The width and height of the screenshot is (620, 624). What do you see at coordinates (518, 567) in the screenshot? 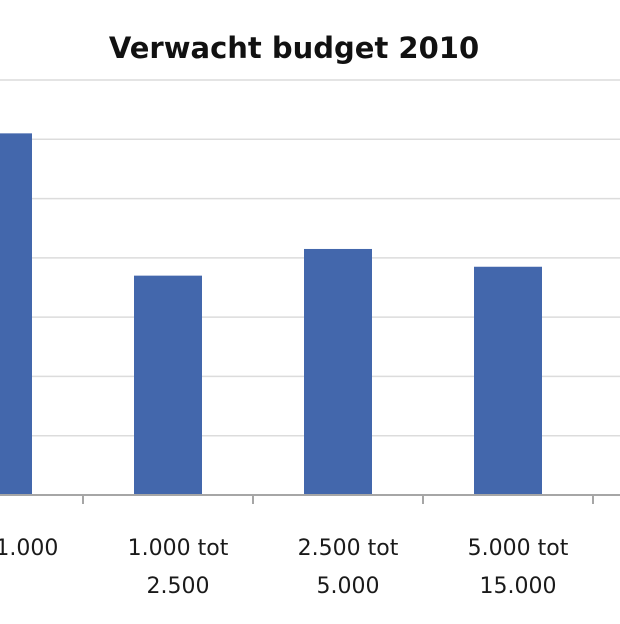
I see `x-tick-label: 5.000 tot 15.000` at bounding box center [518, 567].